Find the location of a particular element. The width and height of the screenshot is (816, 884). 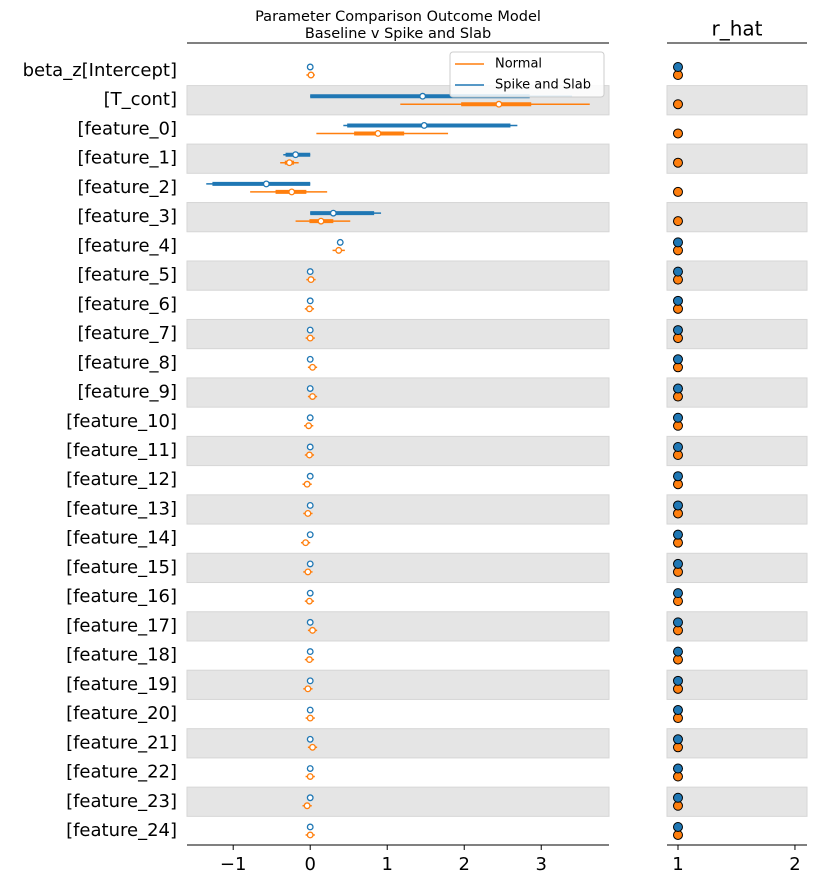

y-tick-label: [T_cont] is located at coordinates (140, 99).